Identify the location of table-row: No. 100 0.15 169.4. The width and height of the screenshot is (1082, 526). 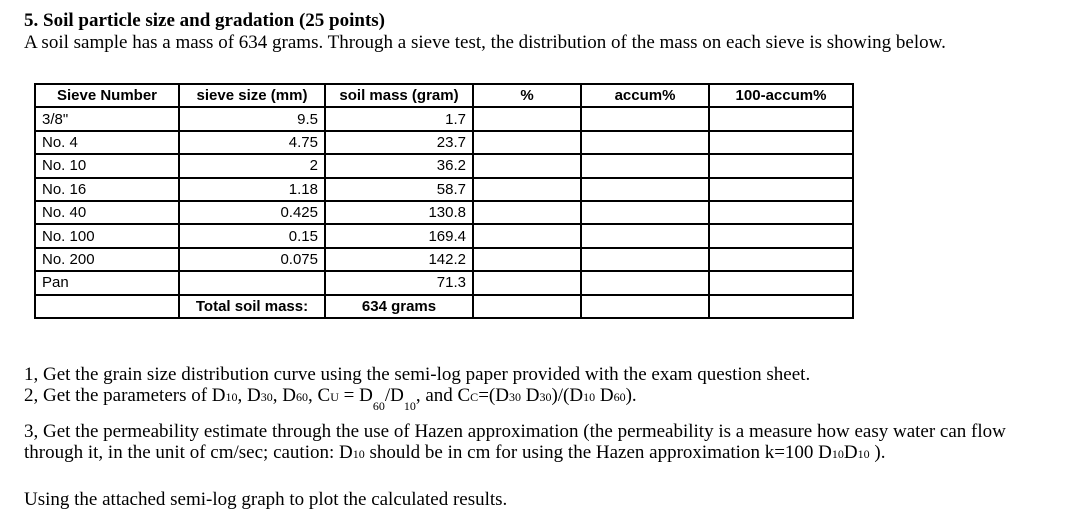
(444, 236).